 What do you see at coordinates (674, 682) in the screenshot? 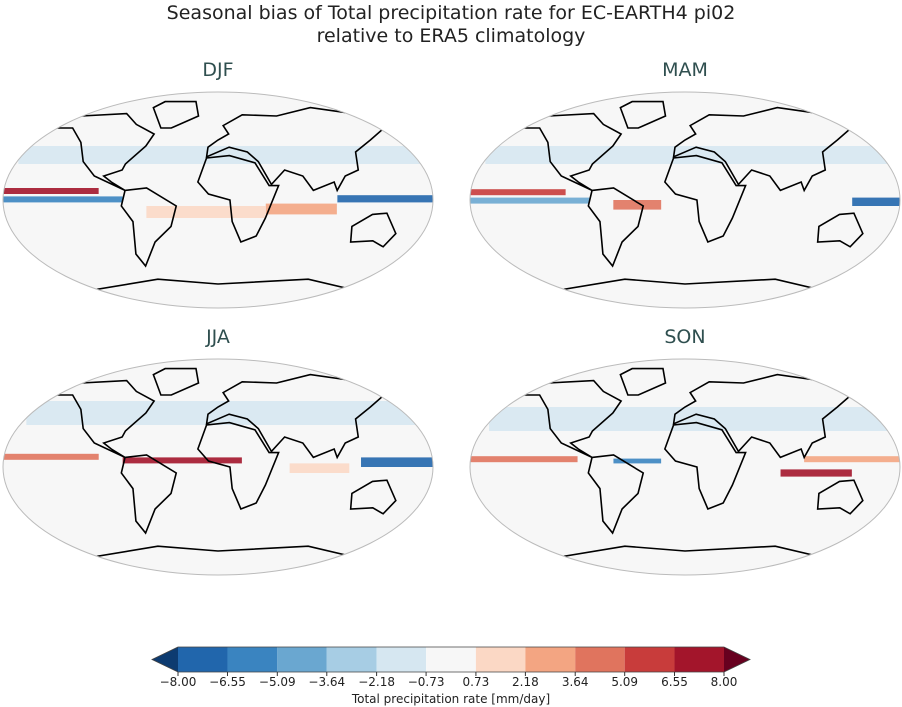
I see `tick-label: 6.55` at bounding box center [674, 682].